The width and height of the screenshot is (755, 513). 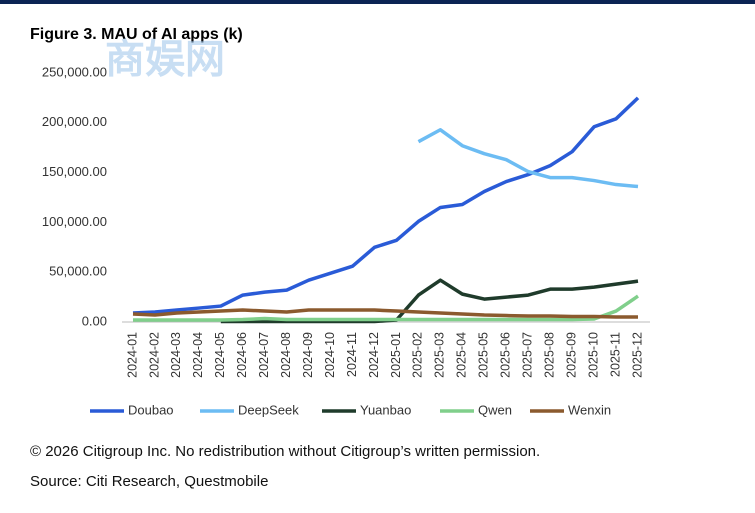 What do you see at coordinates (506, 355) in the screenshot?
I see `x-tick-label: 2025-06` at bounding box center [506, 355].